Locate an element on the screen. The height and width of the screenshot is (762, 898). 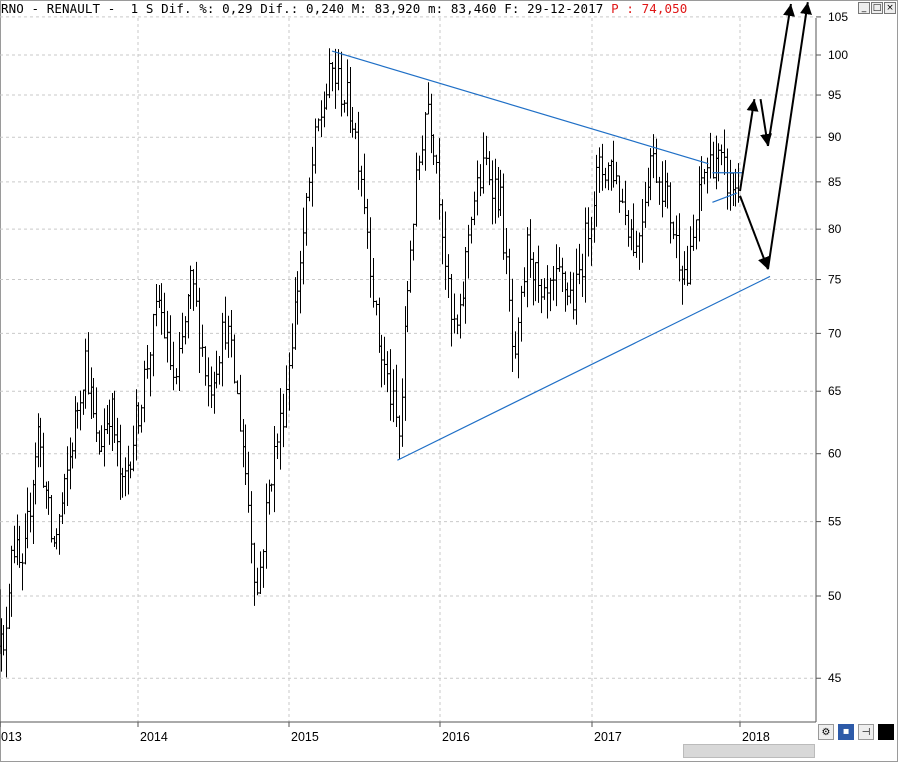
x-tick-label: 2016 is located at coordinates (456, 737).